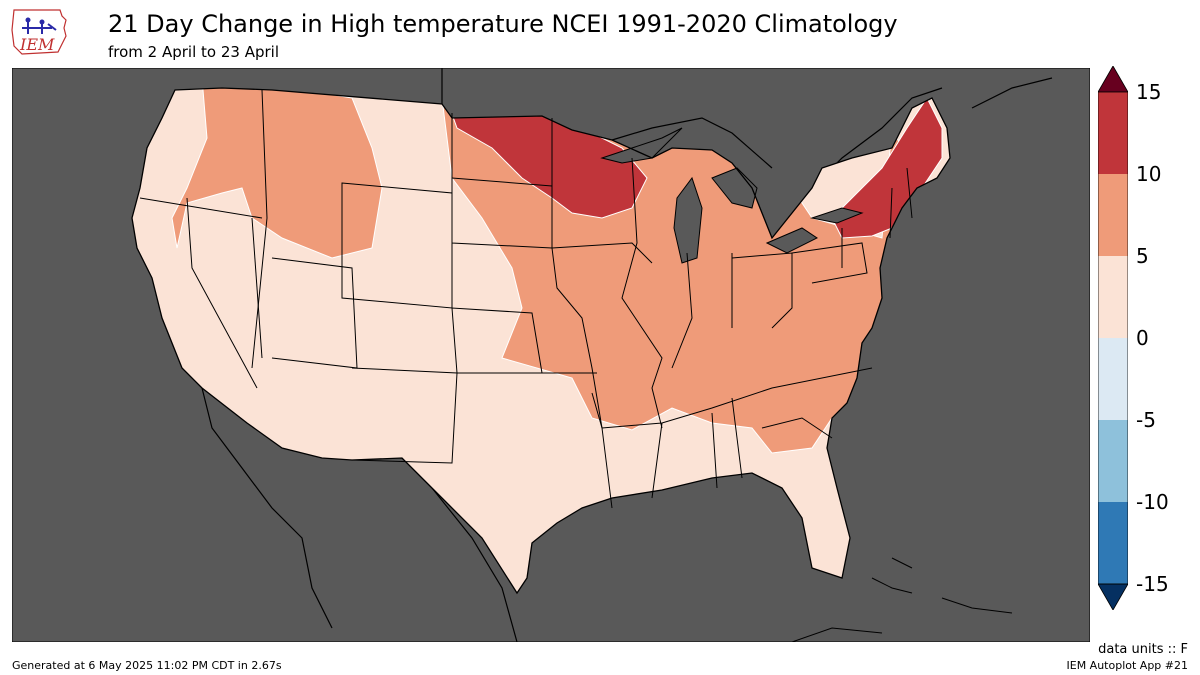  What do you see at coordinates (39, 32) in the screenshot?
I see `iem-logo: IEM` at bounding box center [39, 32].